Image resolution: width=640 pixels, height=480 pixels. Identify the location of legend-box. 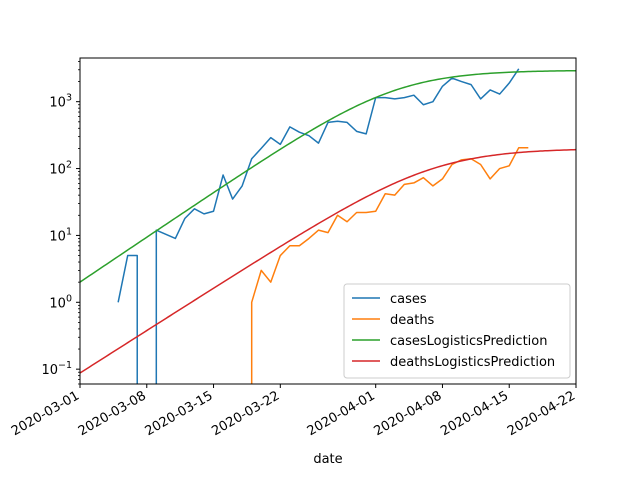
(457, 331).